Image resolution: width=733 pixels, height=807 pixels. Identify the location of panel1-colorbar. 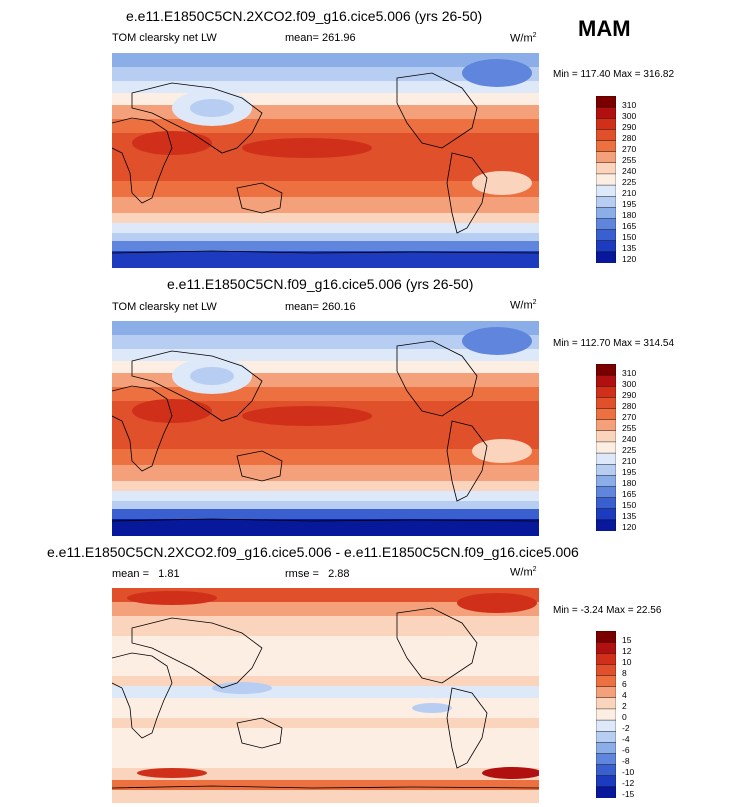
(606, 179).